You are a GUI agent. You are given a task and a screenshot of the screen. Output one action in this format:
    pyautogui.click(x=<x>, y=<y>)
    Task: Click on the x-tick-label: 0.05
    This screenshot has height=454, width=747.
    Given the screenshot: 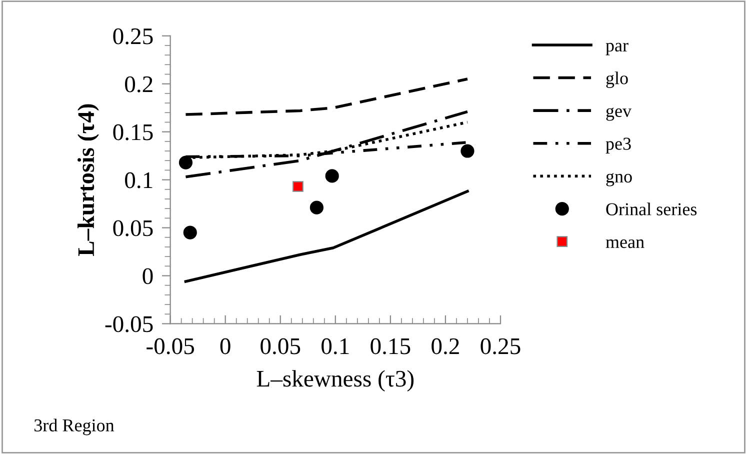 What is the action you would take?
    pyautogui.click(x=280, y=346)
    